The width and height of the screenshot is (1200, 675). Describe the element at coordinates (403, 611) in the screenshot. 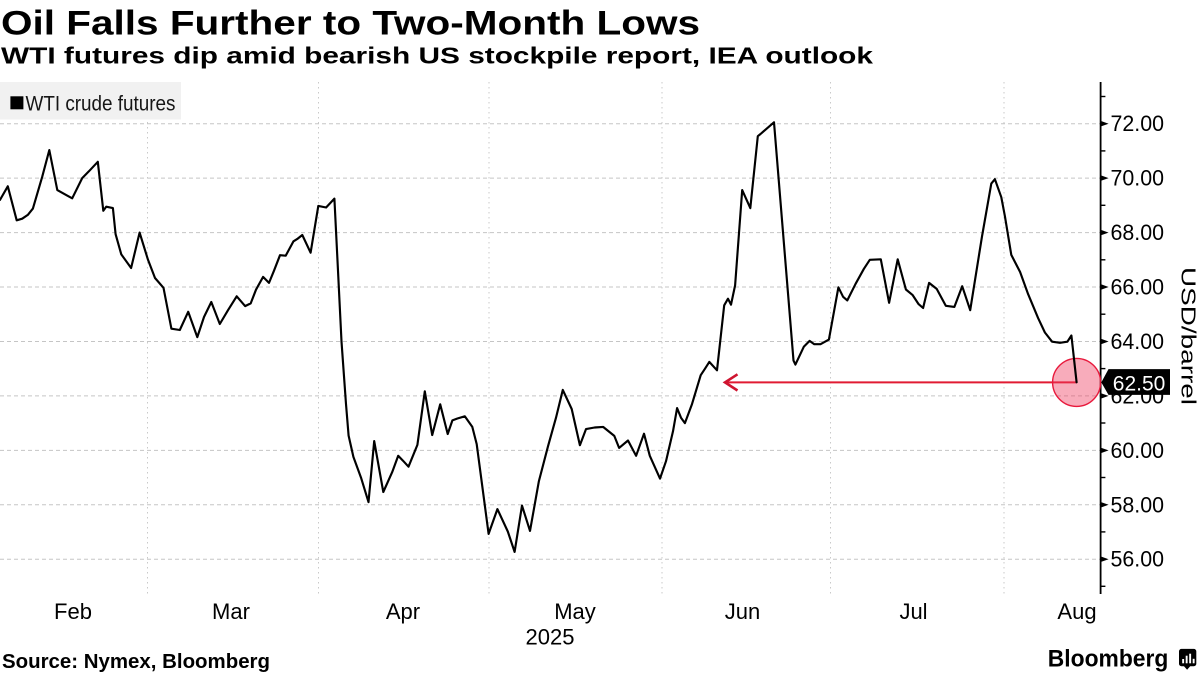

I see `svg-text: Apr` at that location.